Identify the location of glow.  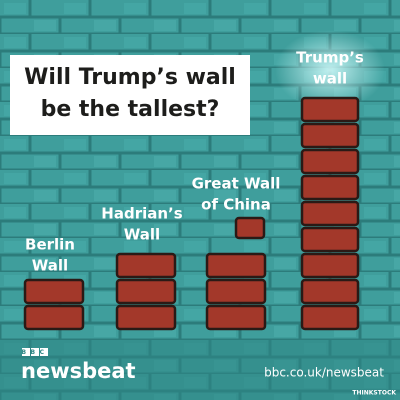
(330, 70).